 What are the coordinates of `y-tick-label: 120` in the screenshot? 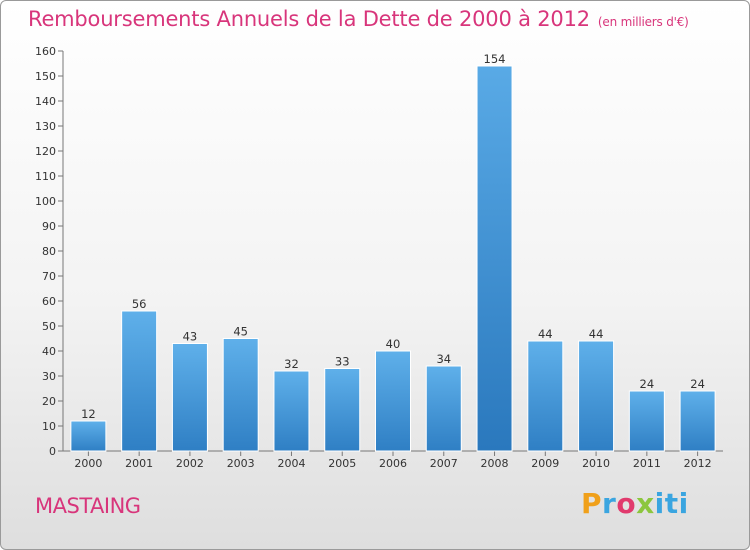 It's located at (45, 151).